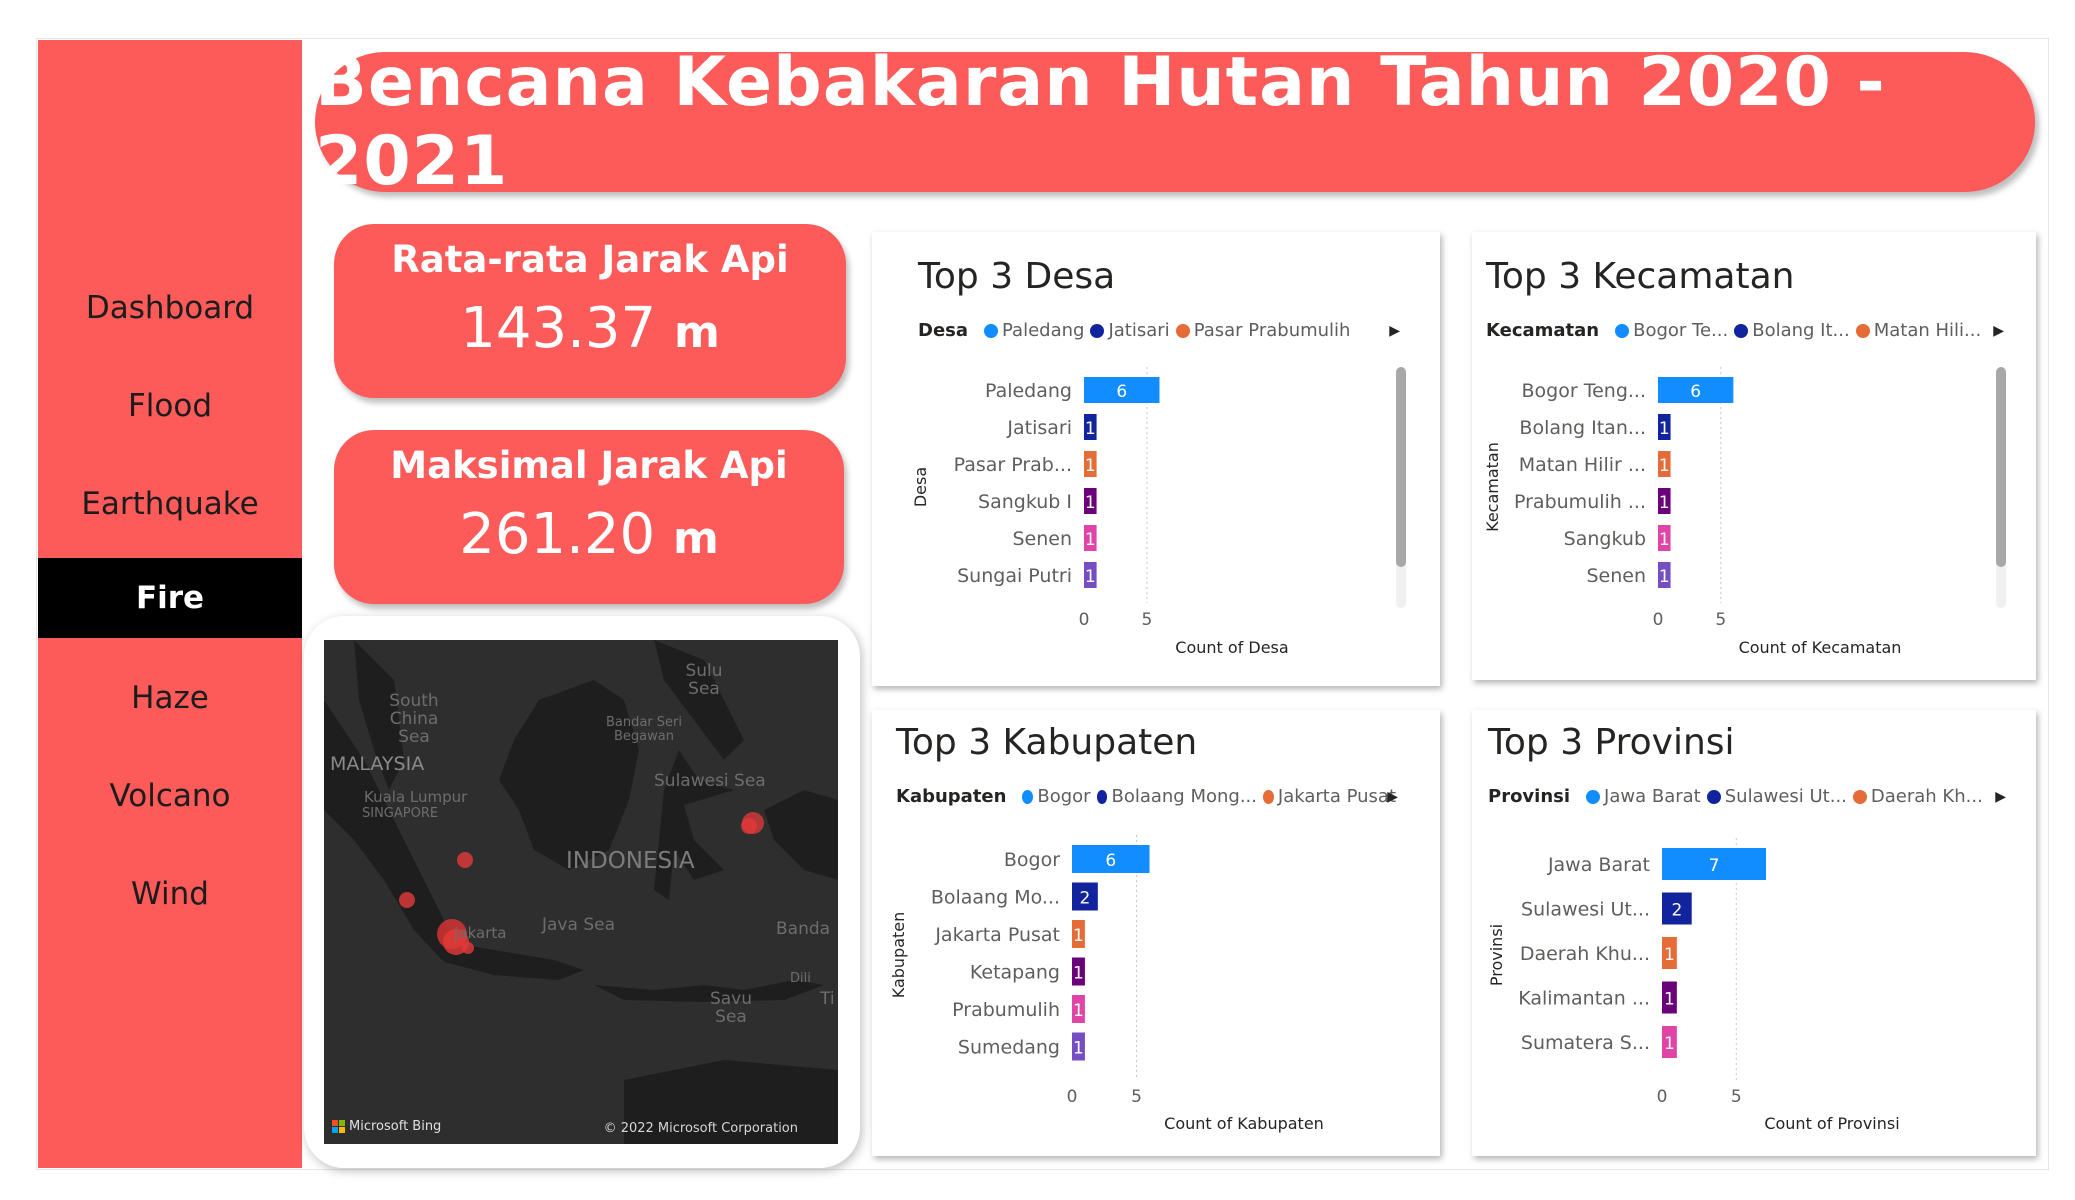 The width and height of the screenshot is (2075, 1200). I want to click on map-label-savu-sea: Savu Sea, so click(731, 1008).